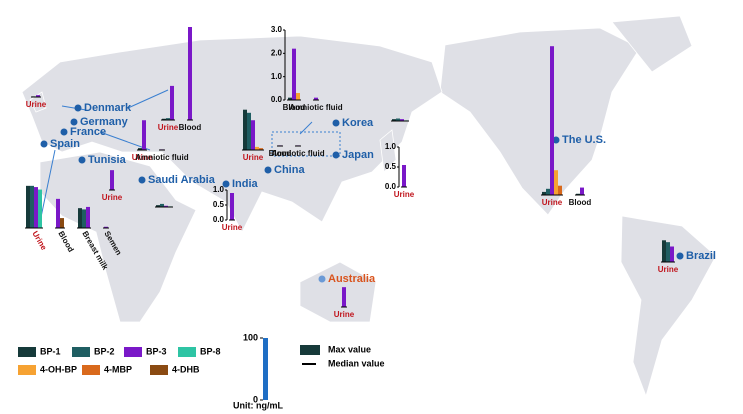 Image resolution: width=743 pixels, height=414 pixels. What do you see at coordinates (358, 123) in the screenshot?
I see `country-label: Korea` at bounding box center [358, 123].